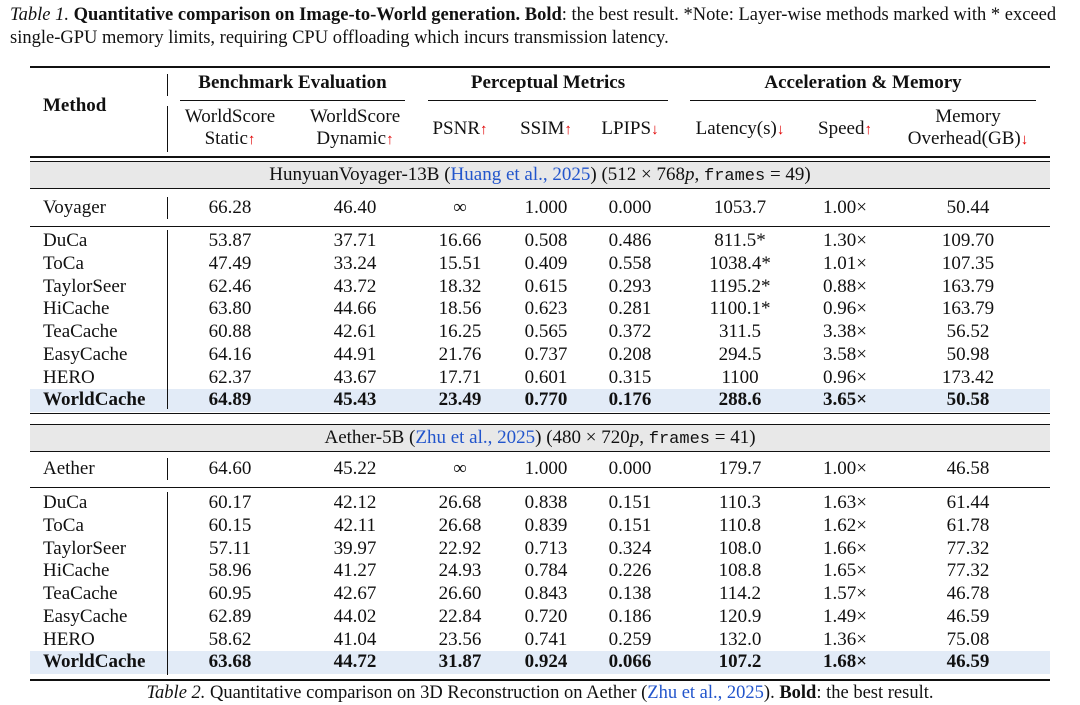 The image size is (1080, 705). Describe the element at coordinates (176, 693) in the screenshot. I see `caption-label: Table 2.` at that location.